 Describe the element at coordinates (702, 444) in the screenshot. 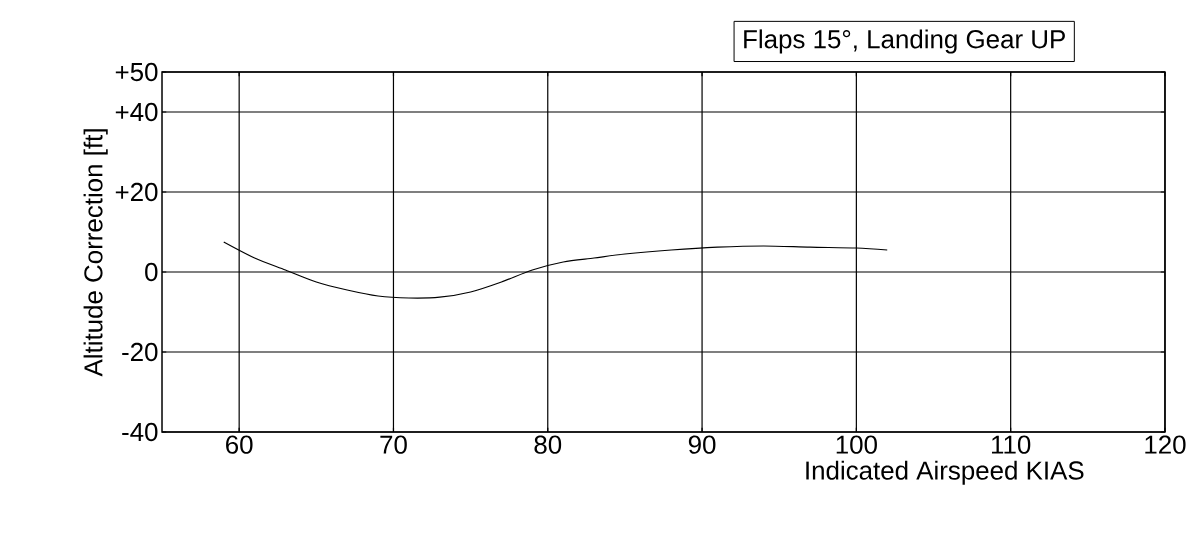

I see `x-tick-label: 90` at that location.